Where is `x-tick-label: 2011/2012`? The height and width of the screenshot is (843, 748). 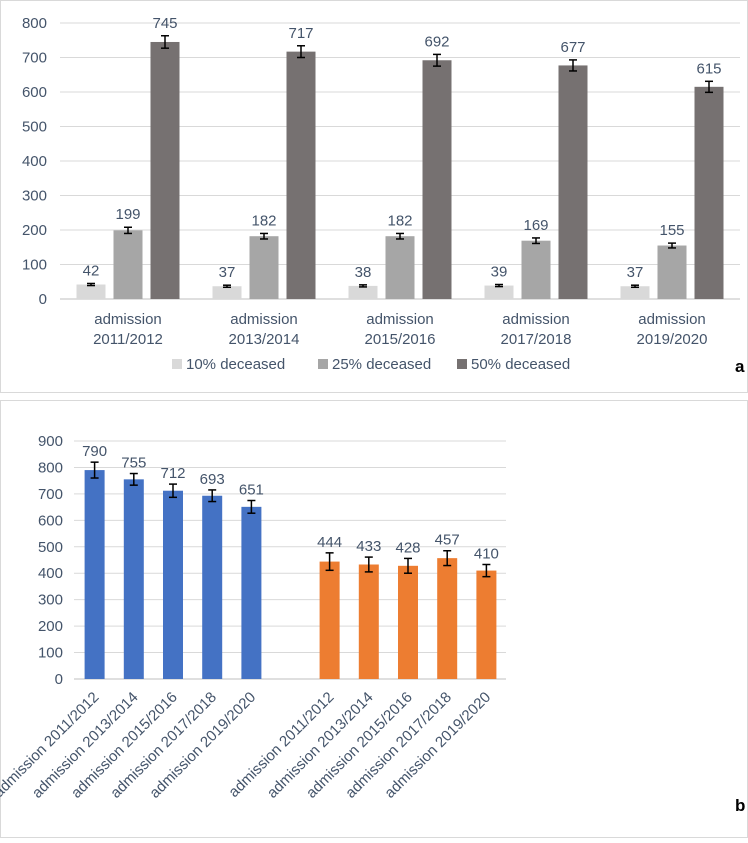
x-tick-label: 2011/2012 is located at coordinates (128, 339).